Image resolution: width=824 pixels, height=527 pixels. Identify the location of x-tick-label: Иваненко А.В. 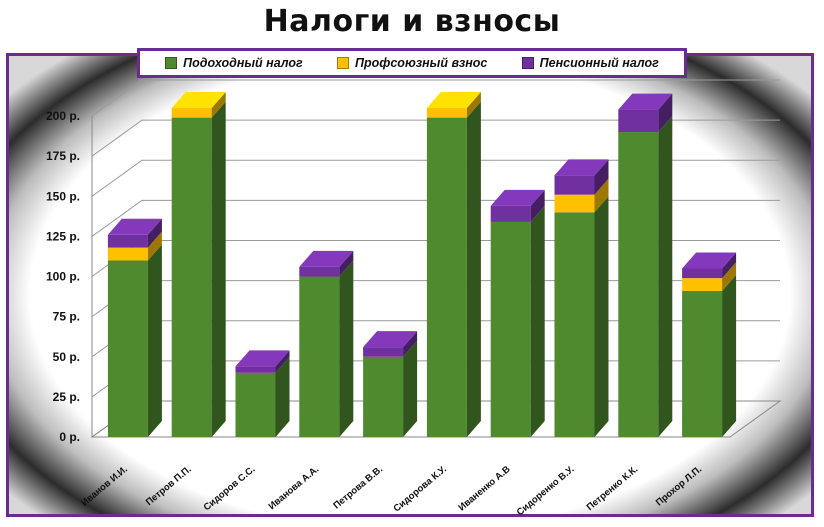
(485, 489).